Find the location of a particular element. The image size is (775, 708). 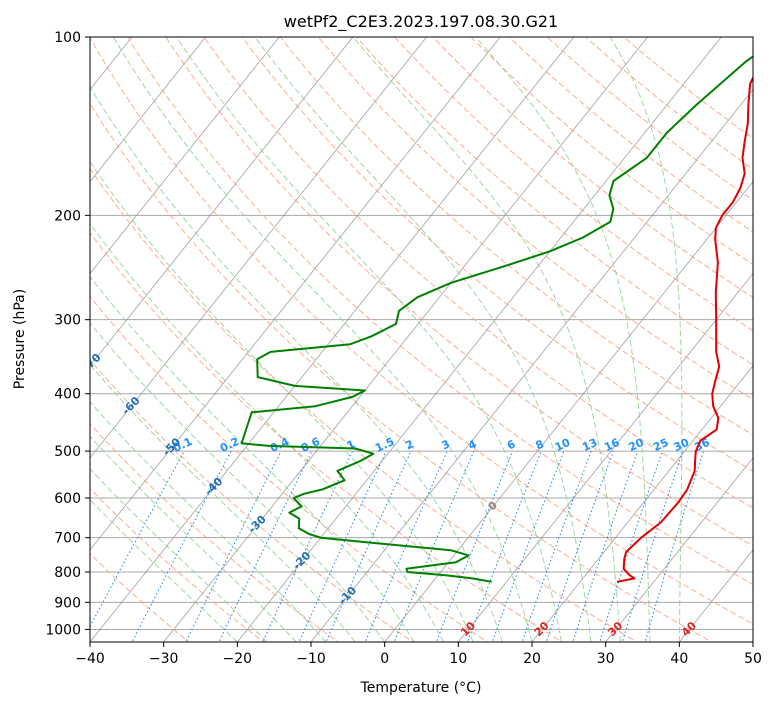

x-axis-label: Temperature (°C) is located at coordinates (421, 688).